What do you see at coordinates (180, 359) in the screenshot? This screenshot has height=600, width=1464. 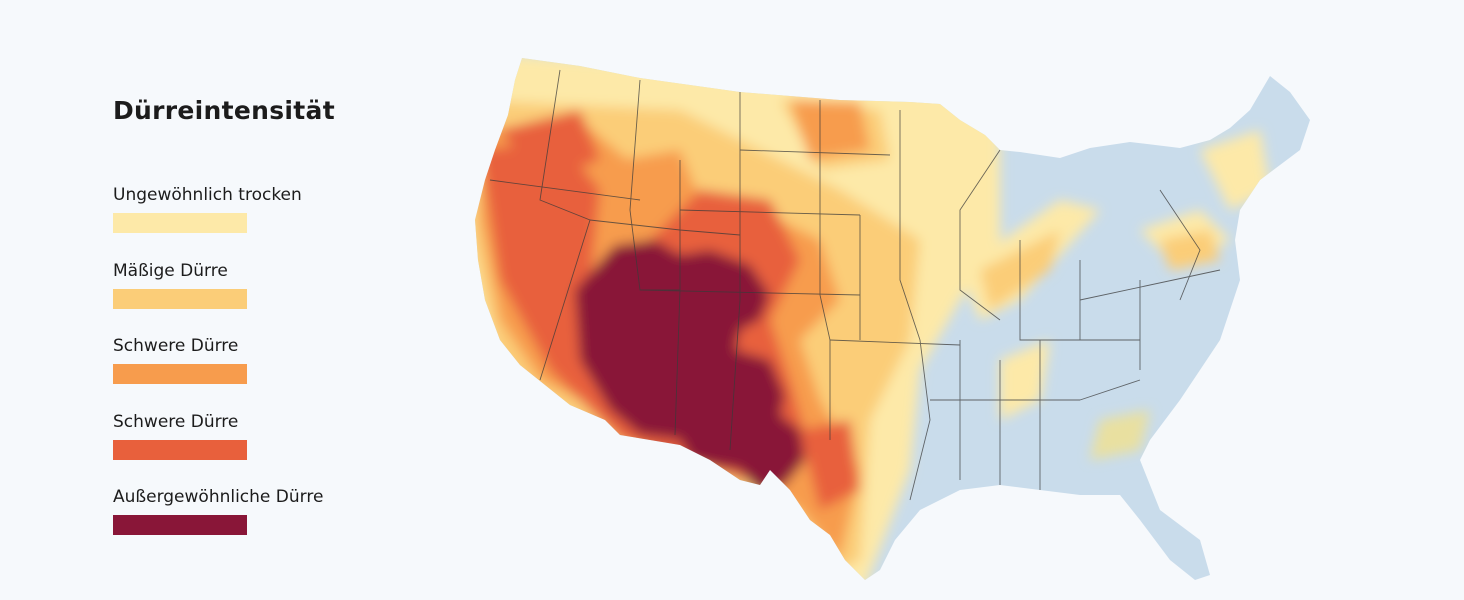 I see `legend-item-severe-drought: Schwere Dürre` at bounding box center [180, 359].